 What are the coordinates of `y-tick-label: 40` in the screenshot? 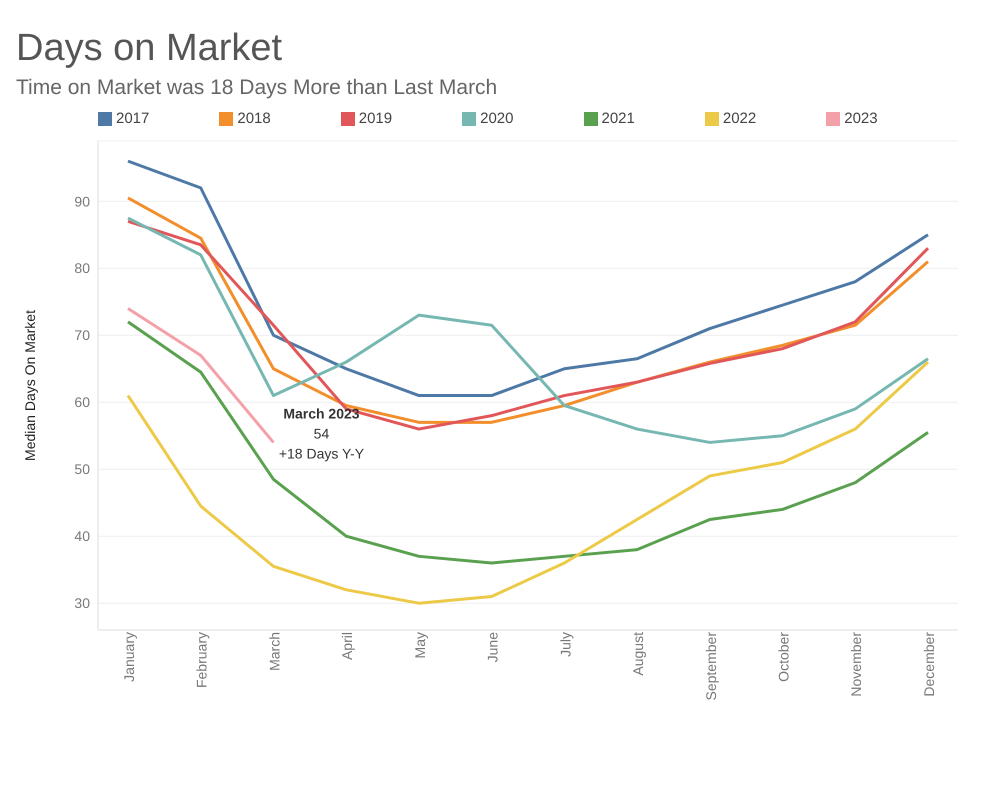 It's located at (82, 536).